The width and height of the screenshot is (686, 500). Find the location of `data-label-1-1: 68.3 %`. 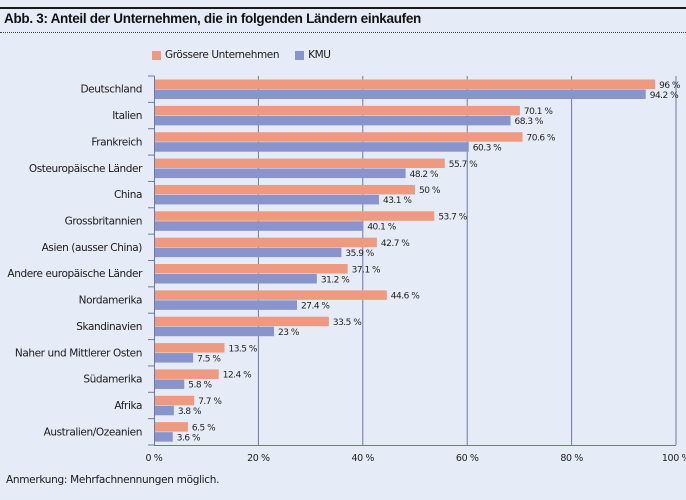

data-label-1-1: 68.3 % is located at coordinates (529, 122).